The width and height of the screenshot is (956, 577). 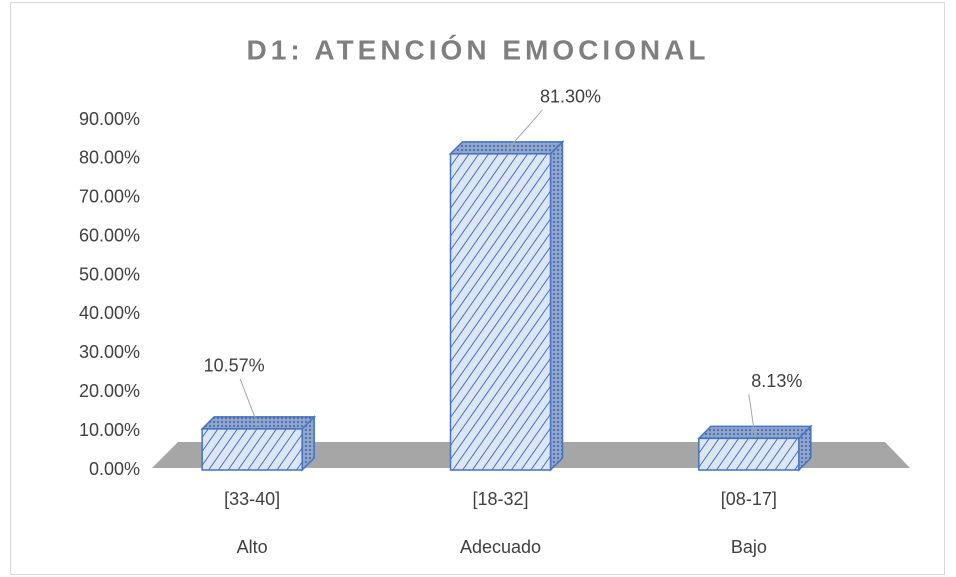 What do you see at coordinates (109, 430) in the screenshot?
I see `y-tick-label: 10.00%` at bounding box center [109, 430].